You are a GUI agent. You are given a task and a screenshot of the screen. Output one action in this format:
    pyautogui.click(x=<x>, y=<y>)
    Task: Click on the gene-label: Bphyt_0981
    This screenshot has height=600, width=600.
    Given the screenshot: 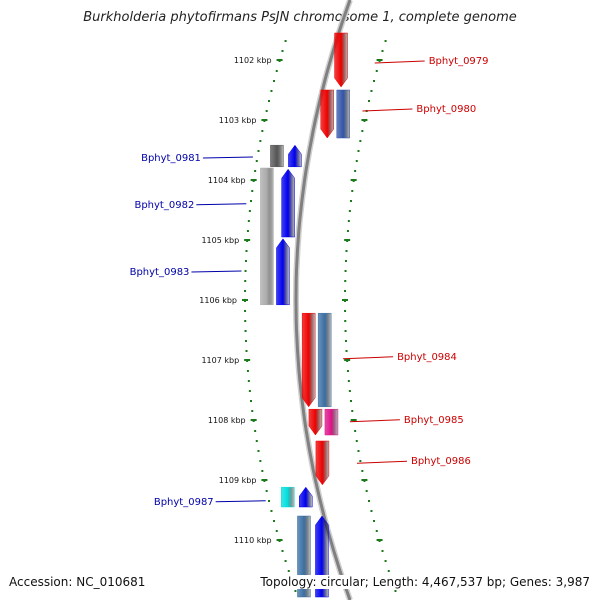 What is the action you would take?
    pyautogui.click(x=171, y=158)
    